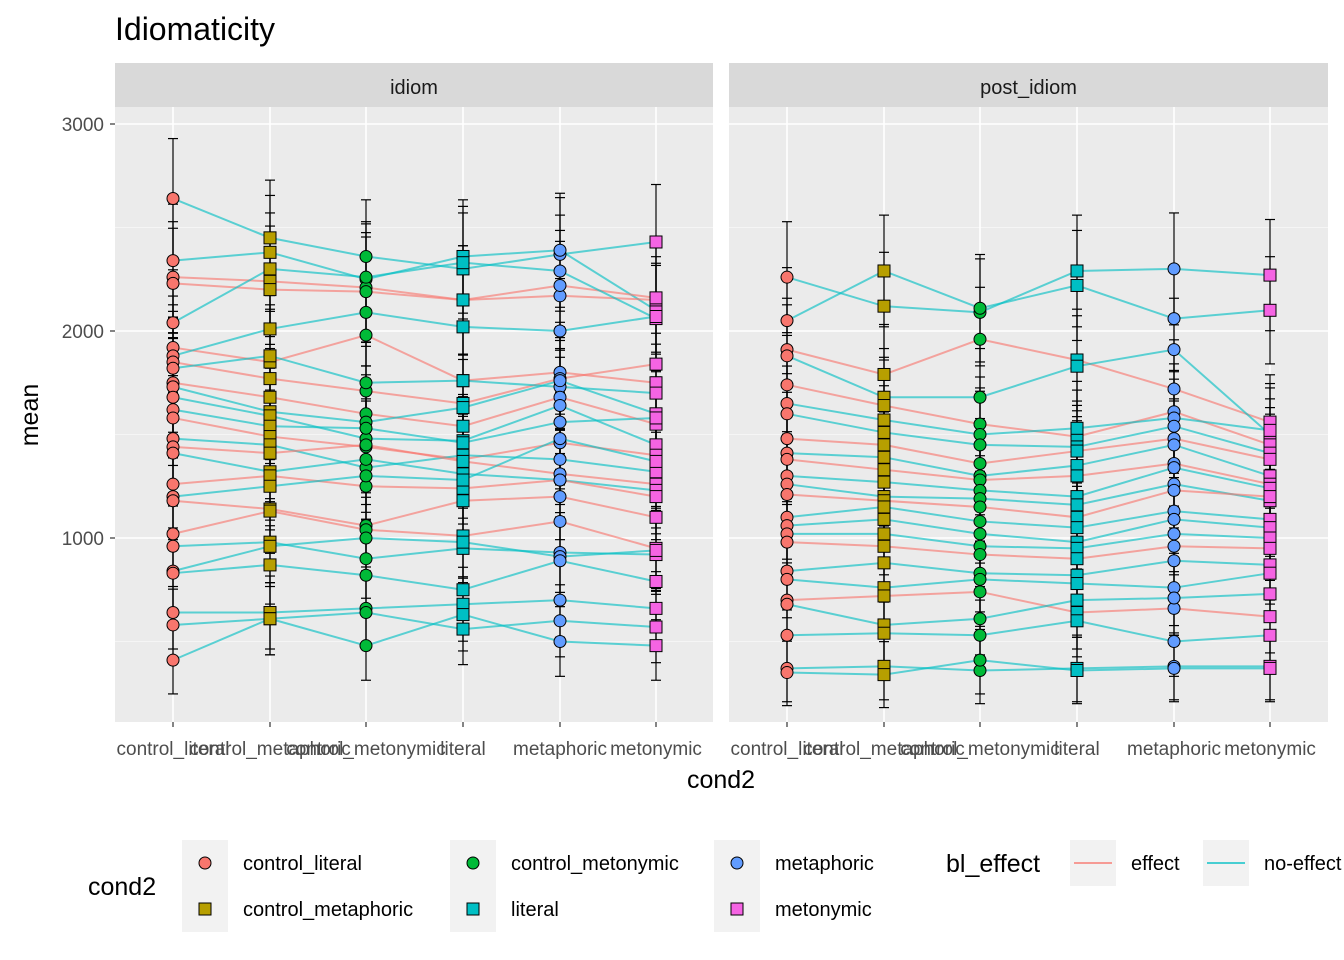  Describe the element at coordinates (173, 749) in the screenshot. I see `x-tick-label: control_literal` at that location.